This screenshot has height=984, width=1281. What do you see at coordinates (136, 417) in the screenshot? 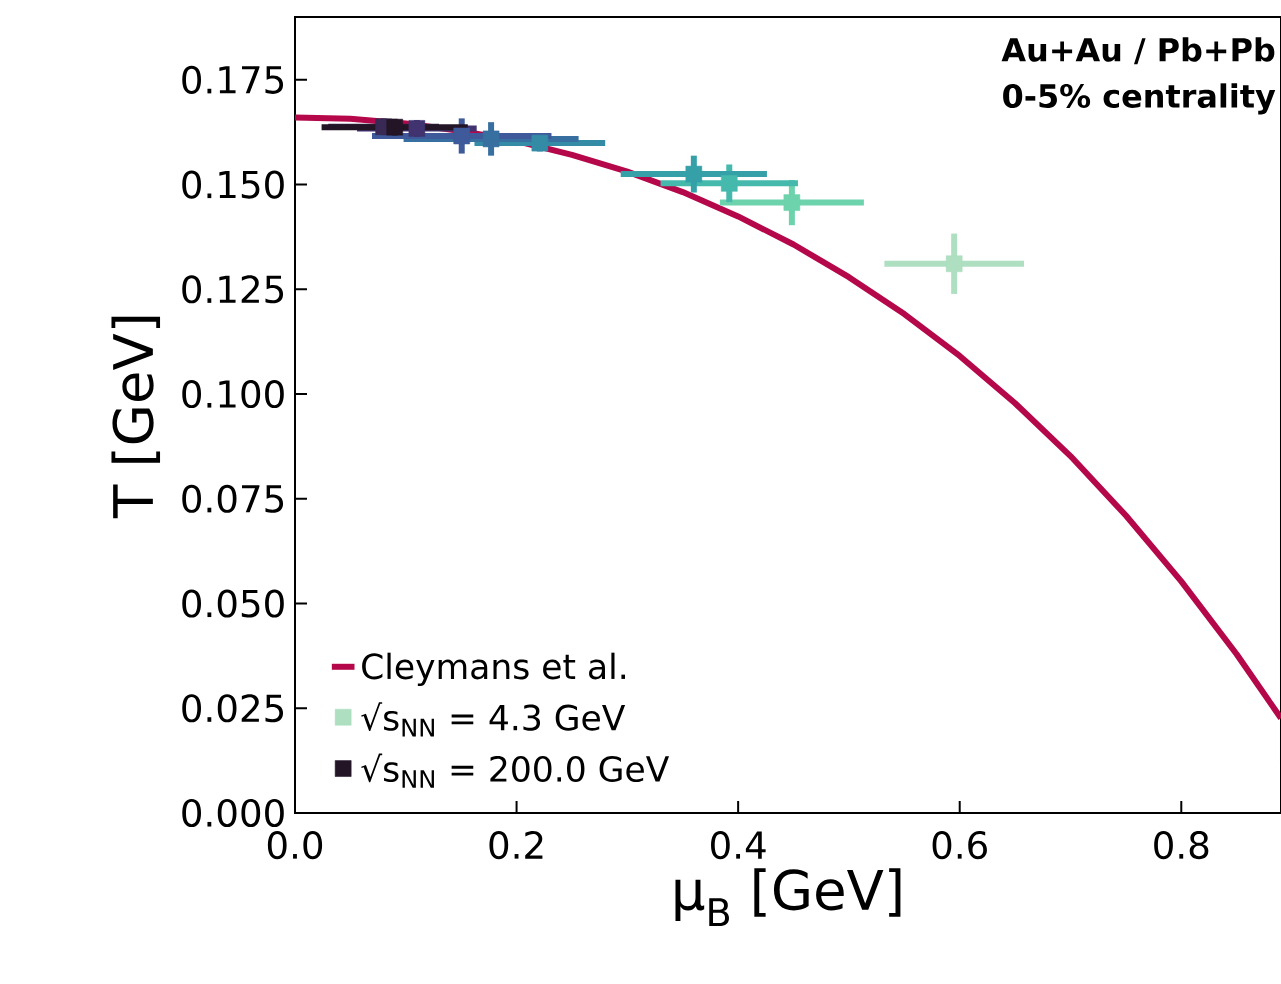
I see `y-axis-title: T [GeV]` at bounding box center [136, 417].